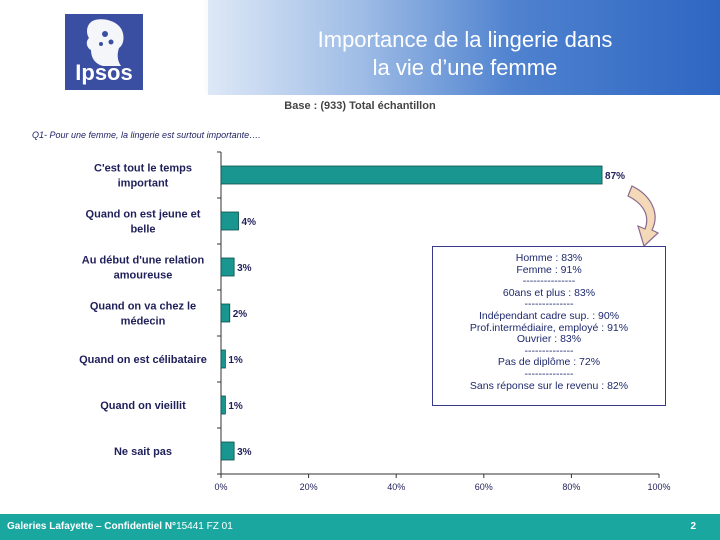 The image size is (720, 540). What do you see at coordinates (143, 452) in the screenshot?
I see `category-label: Ne sait pas` at bounding box center [143, 452].